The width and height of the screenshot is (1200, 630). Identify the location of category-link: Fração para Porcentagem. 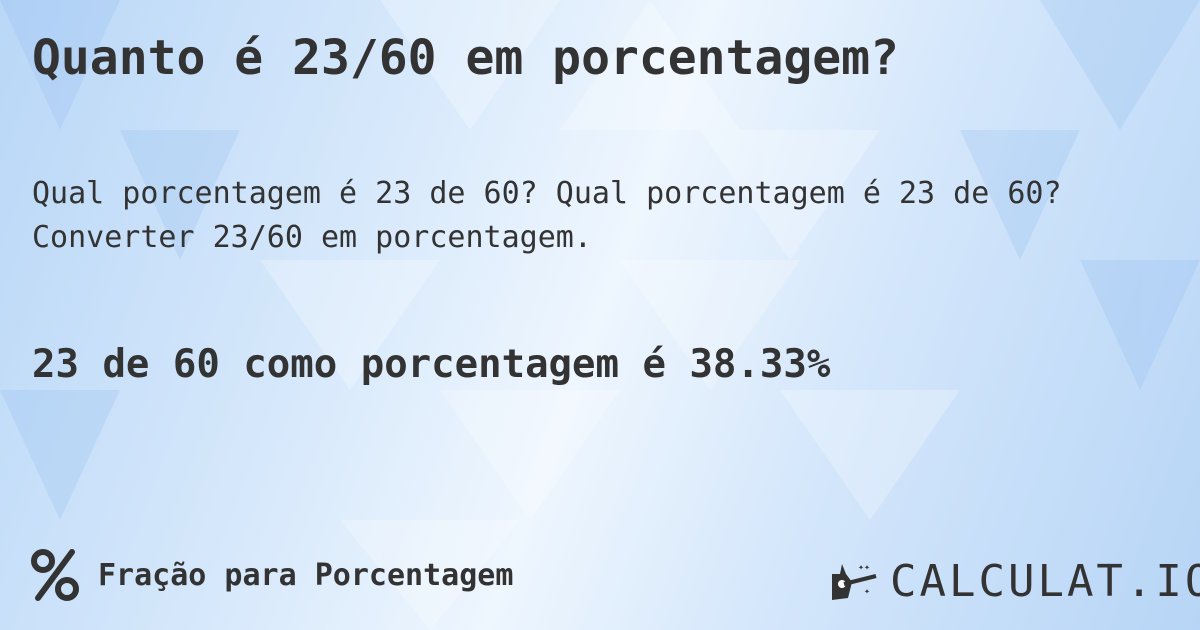
(271, 575).